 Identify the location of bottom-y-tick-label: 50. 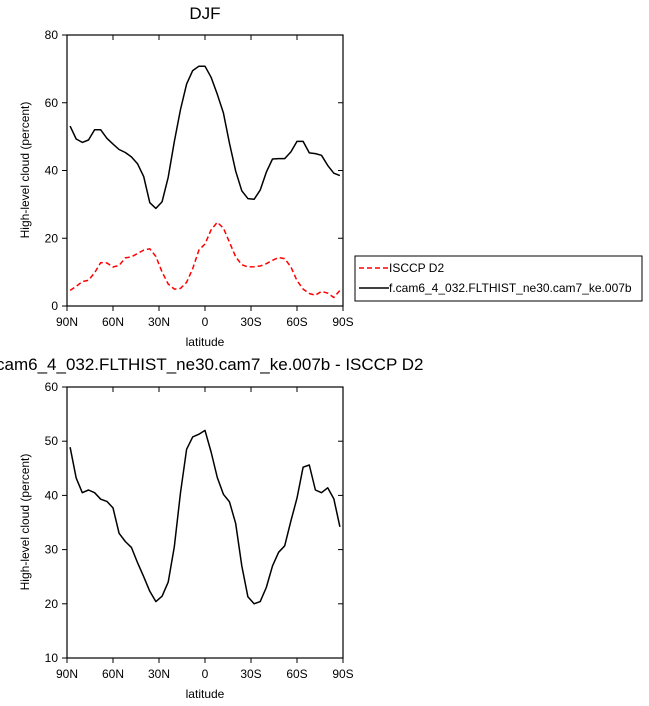
(52, 441).